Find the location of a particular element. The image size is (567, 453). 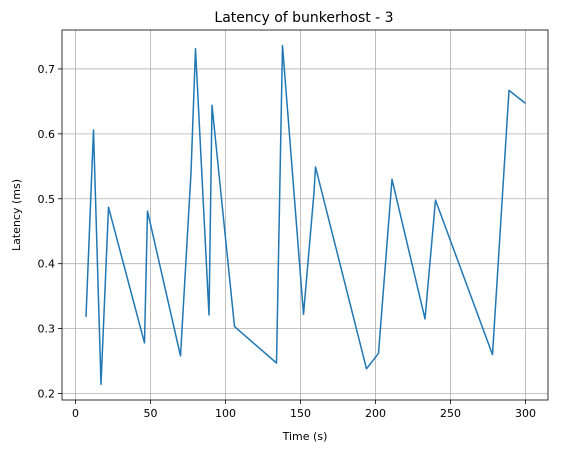

chart-title: Latency of bunkerhost - 3 is located at coordinates (303, 18).